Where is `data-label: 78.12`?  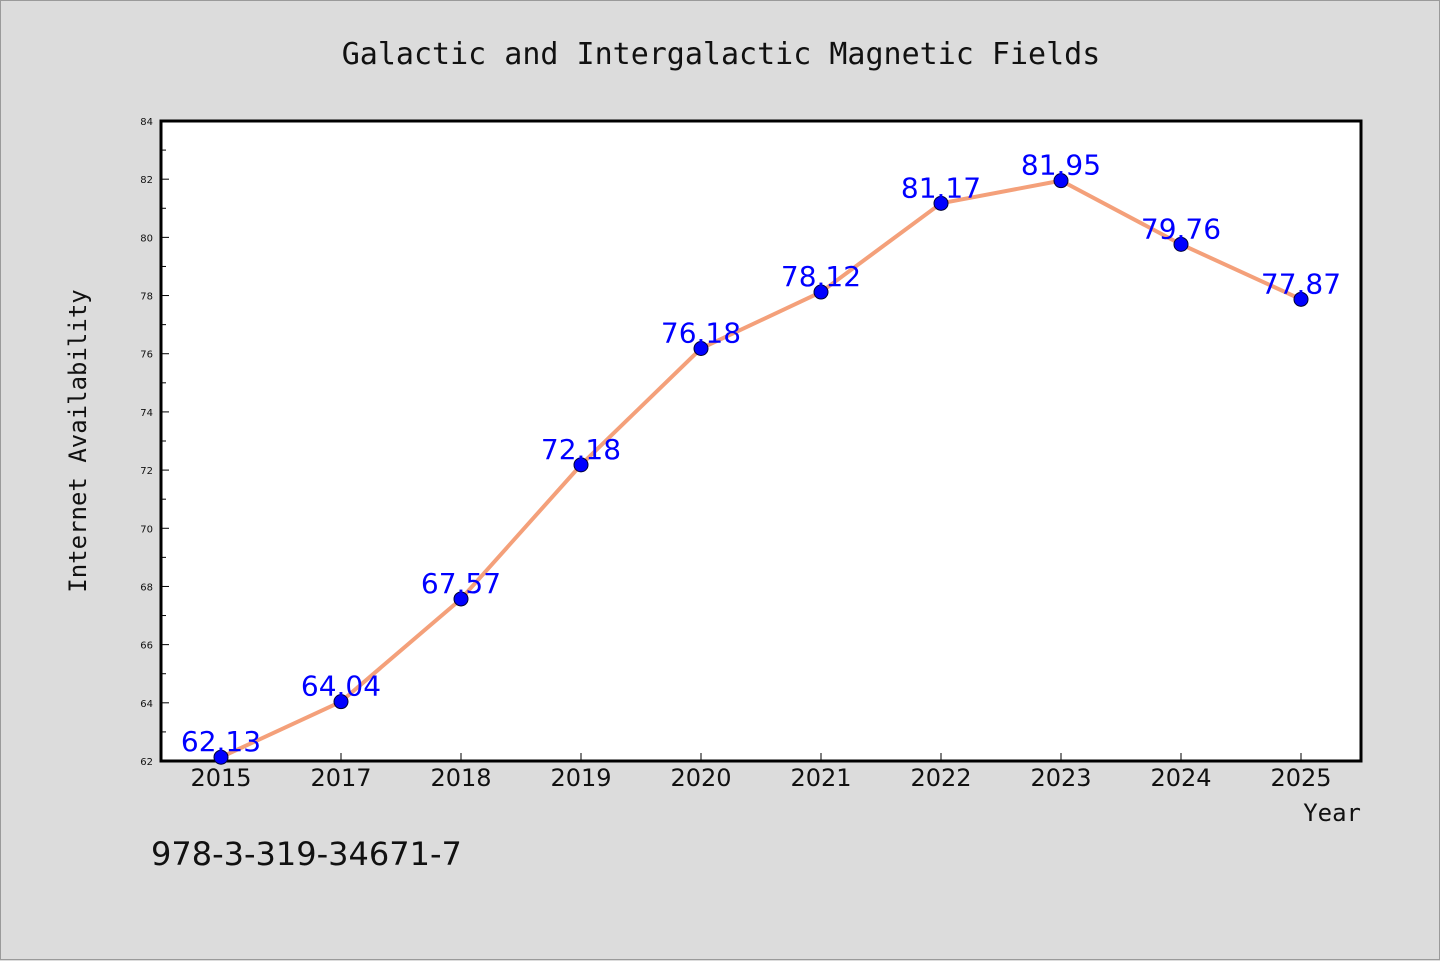 data-label: 78.12 is located at coordinates (821, 276).